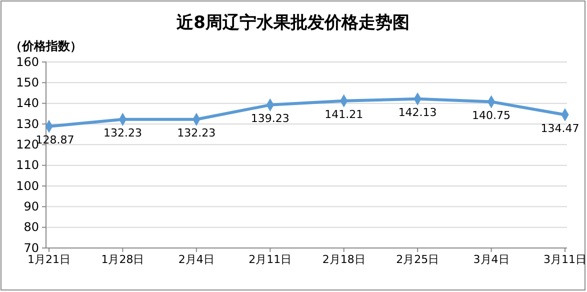 This screenshot has height=292, width=587. I want to click on x-tick-label: 3月11日, so click(565, 259).